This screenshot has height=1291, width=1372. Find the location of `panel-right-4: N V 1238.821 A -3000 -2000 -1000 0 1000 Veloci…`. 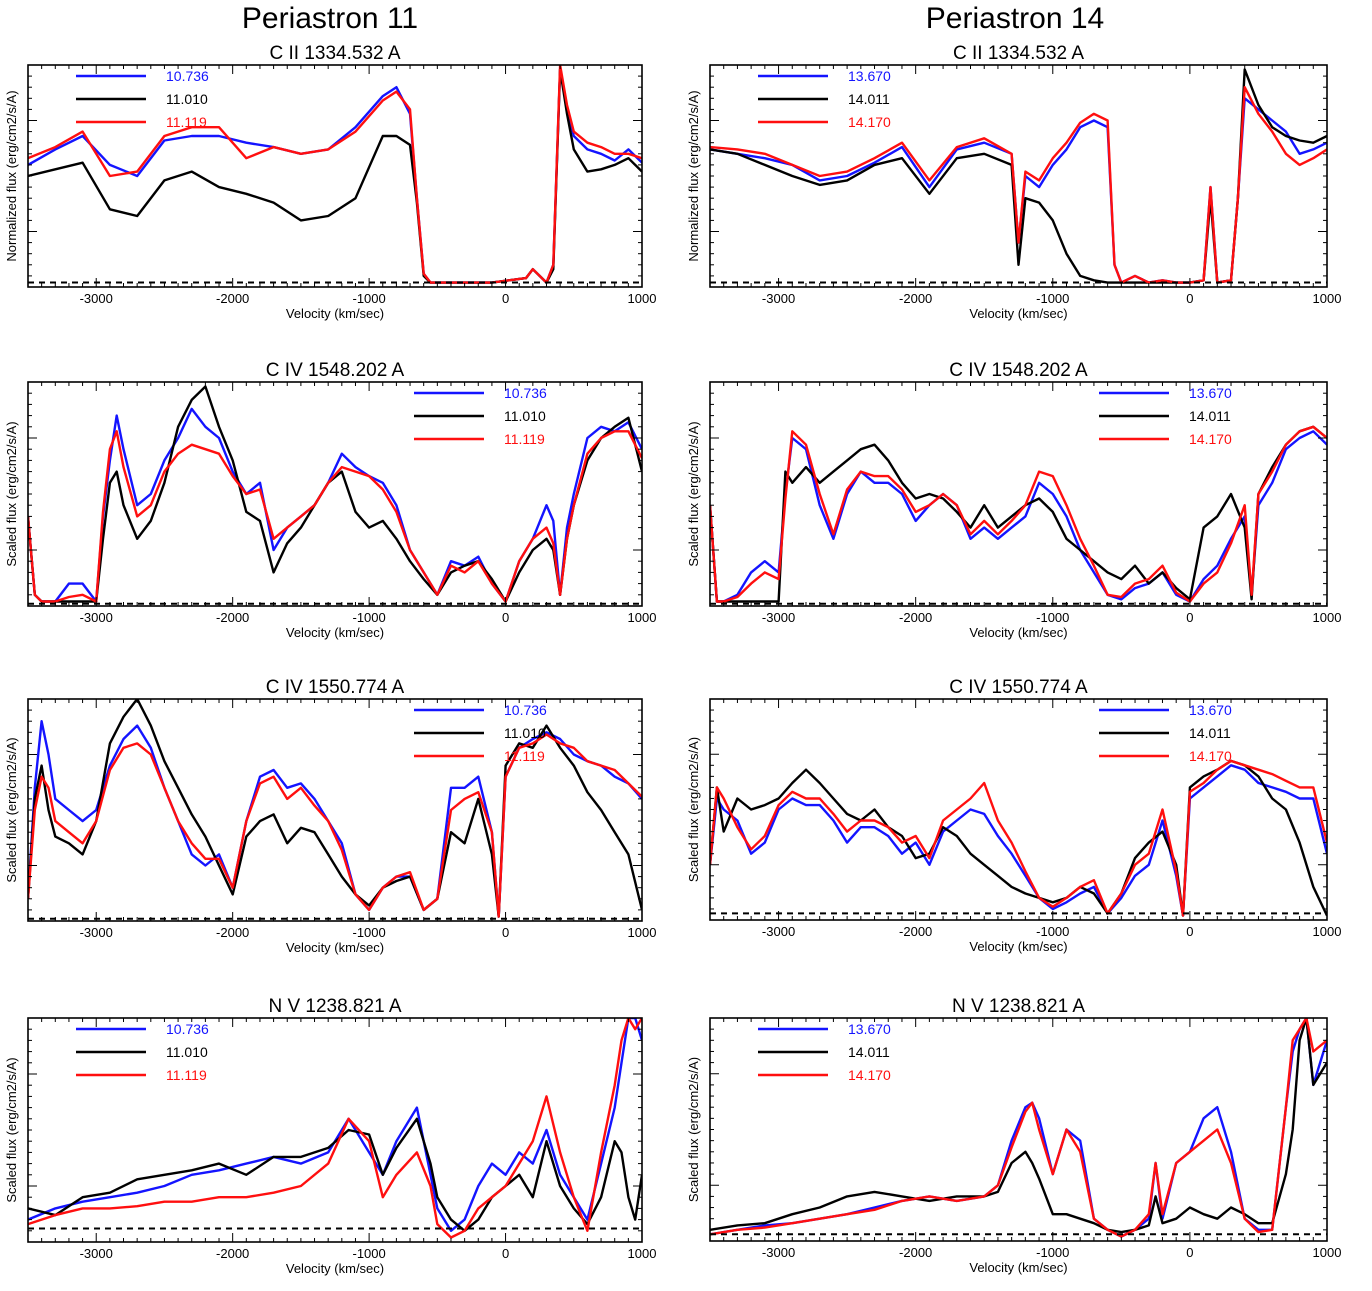

panel-right-4: N V 1238.821 A -3000 -2000 -1000 0 1000 Veloci… is located at coordinates (1013, 1135).